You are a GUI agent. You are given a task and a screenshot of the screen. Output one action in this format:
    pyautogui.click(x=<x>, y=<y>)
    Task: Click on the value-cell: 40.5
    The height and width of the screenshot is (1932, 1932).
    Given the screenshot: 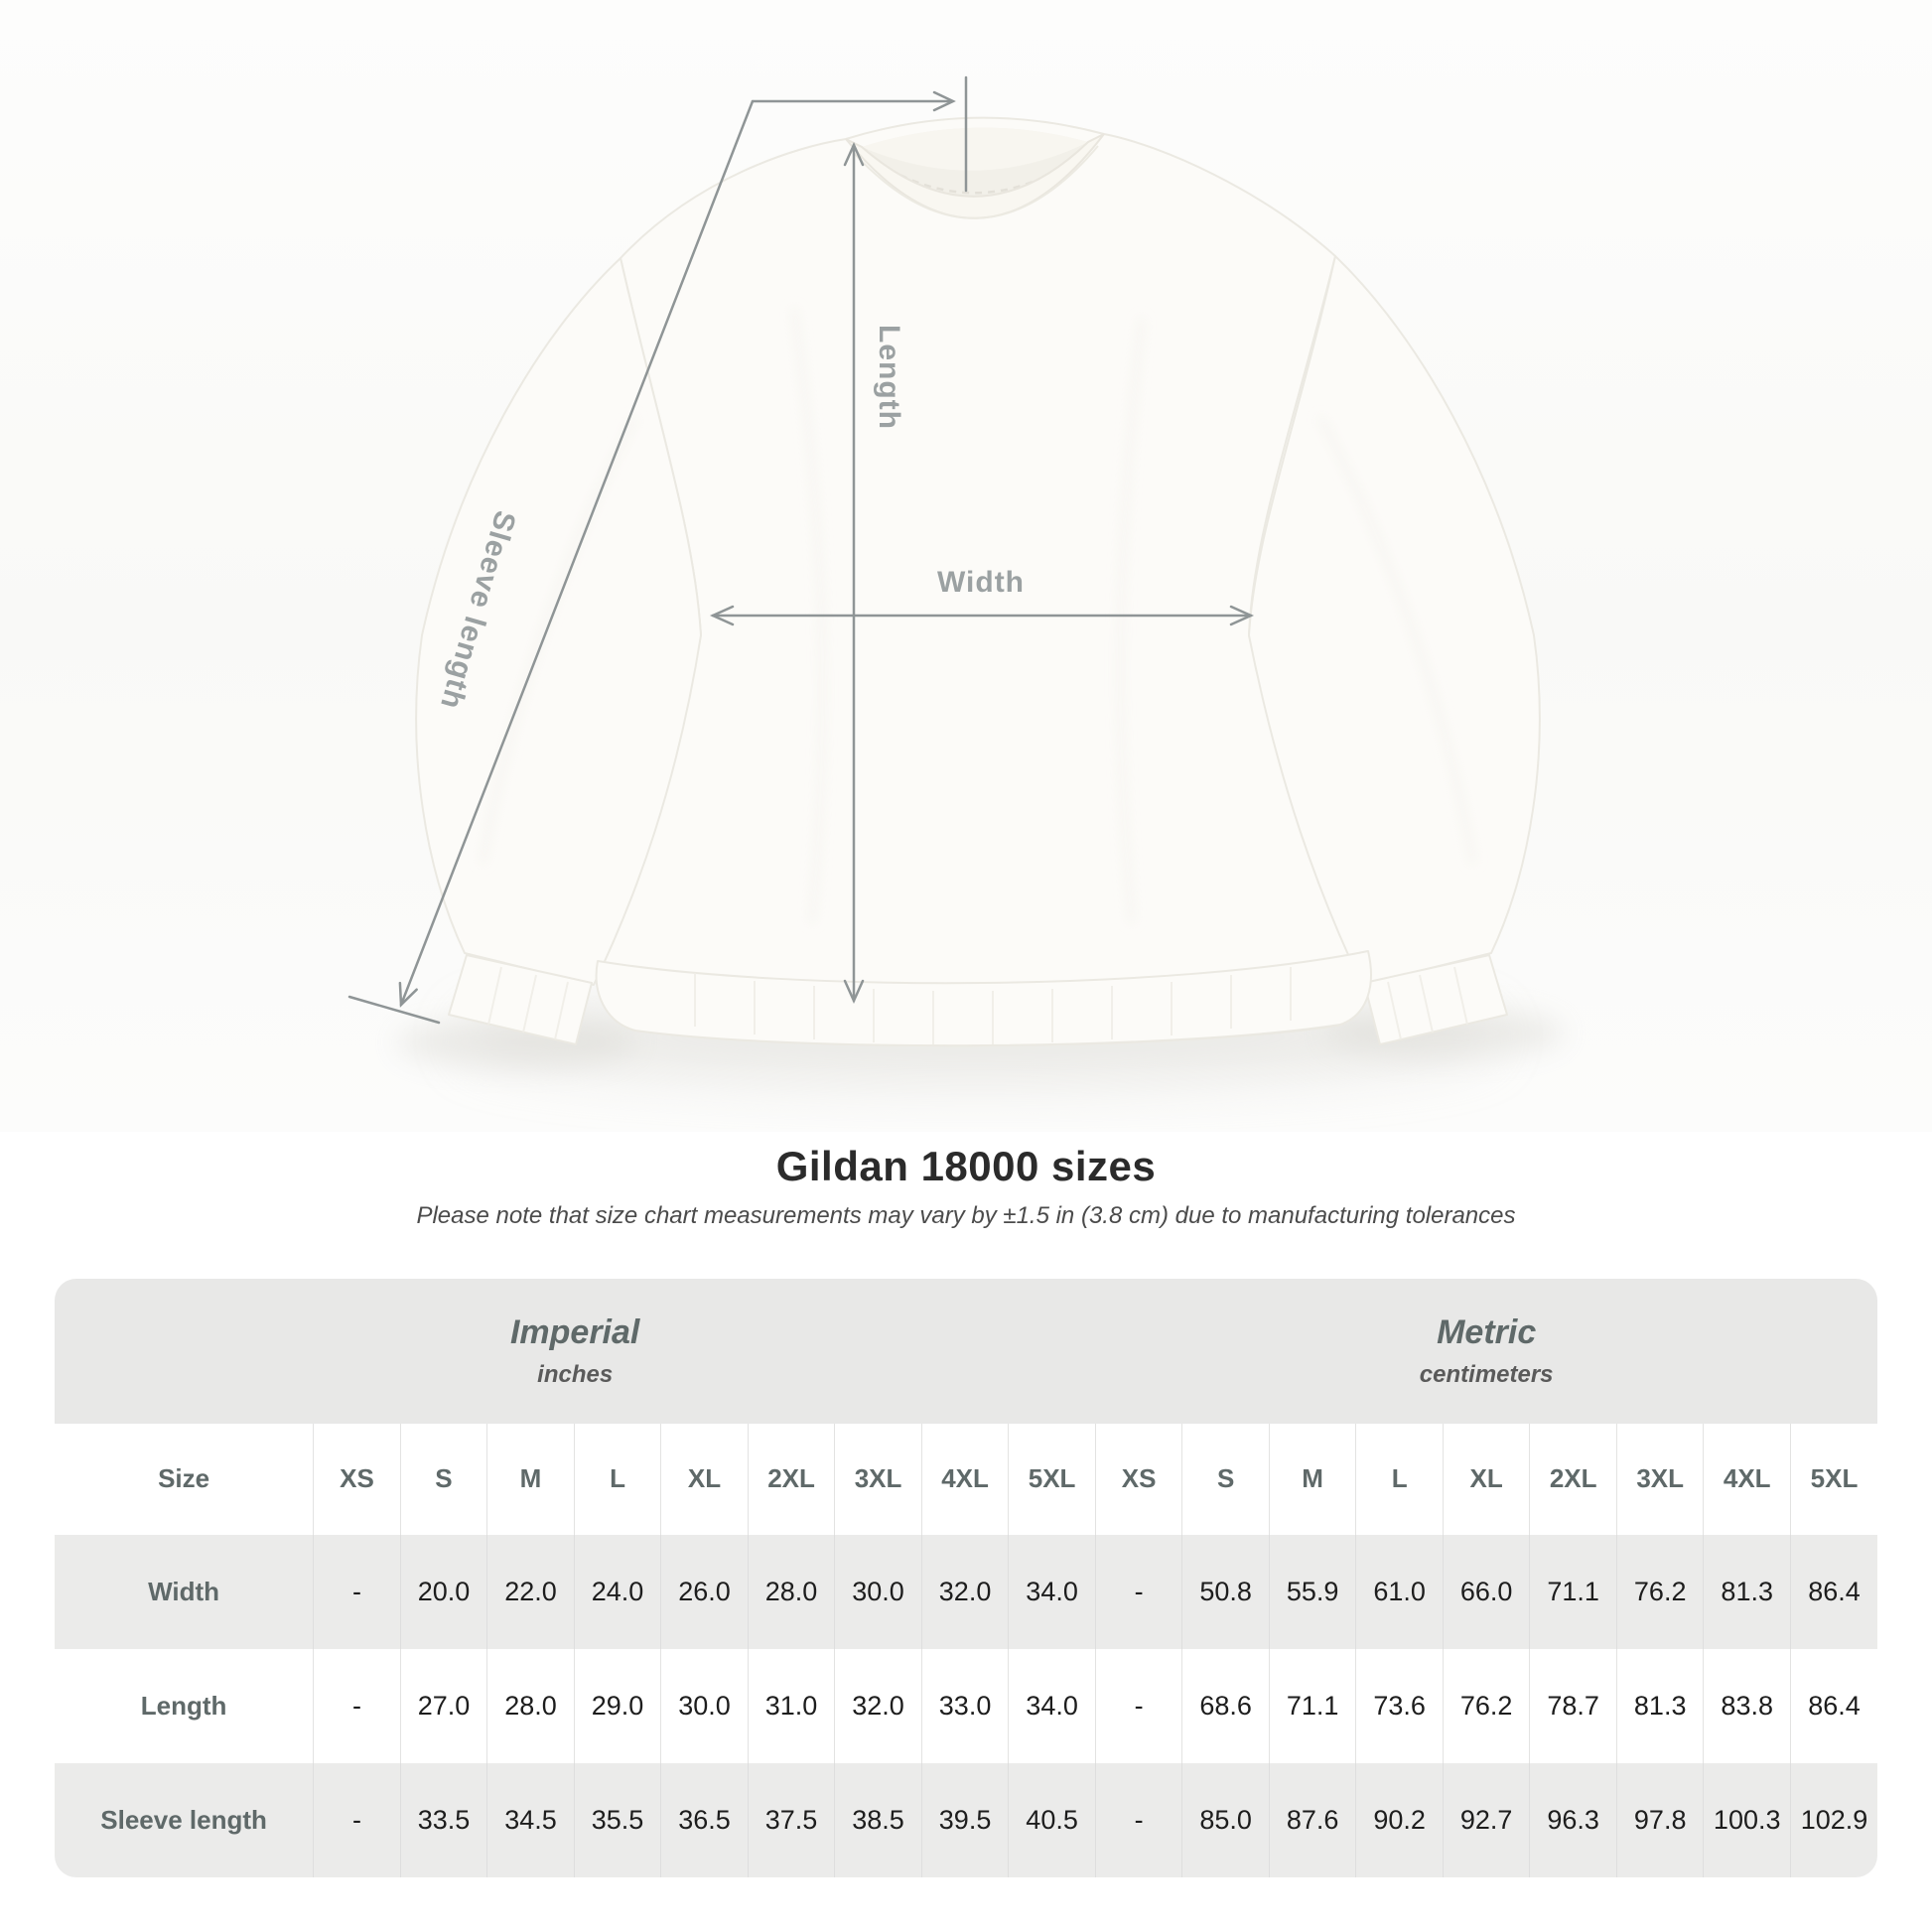 What is the action you would take?
    pyautogui.click(x=1052, y=1820)
    